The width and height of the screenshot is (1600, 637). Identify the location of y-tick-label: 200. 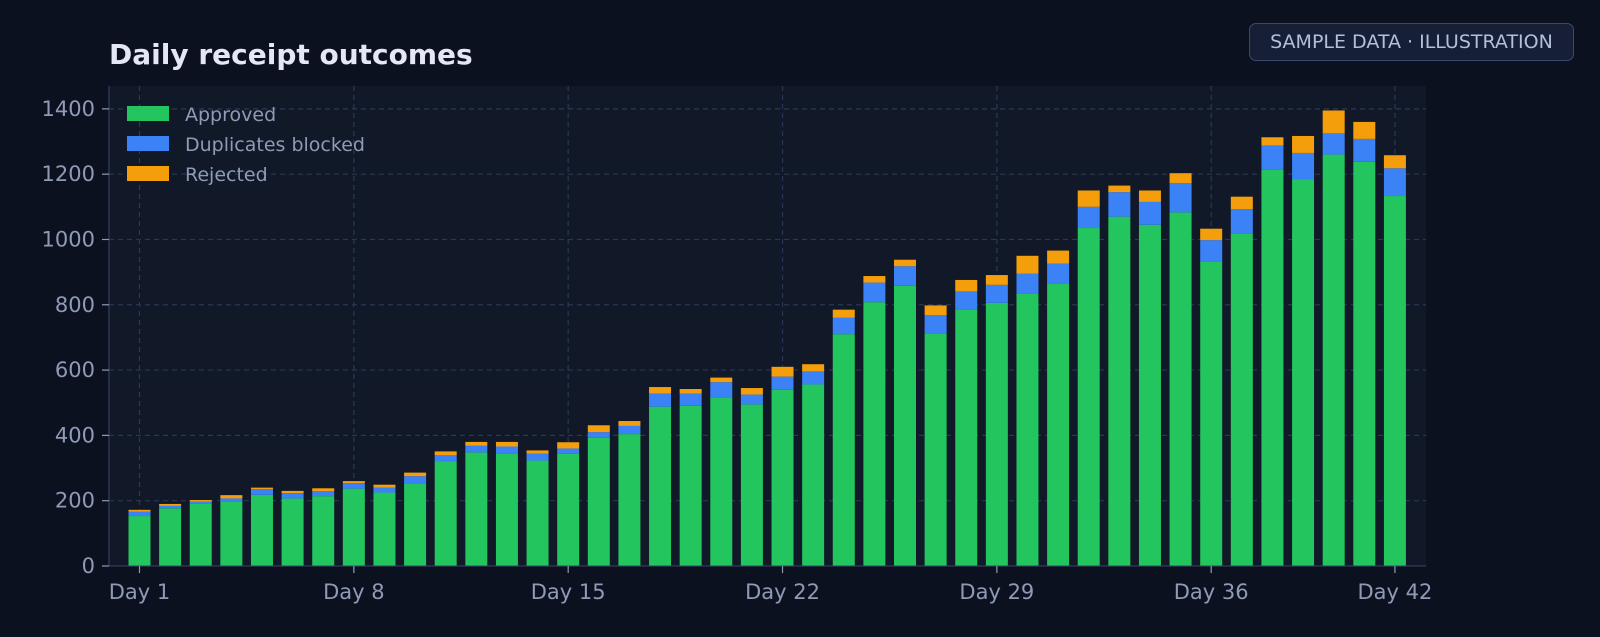
(75, 501).